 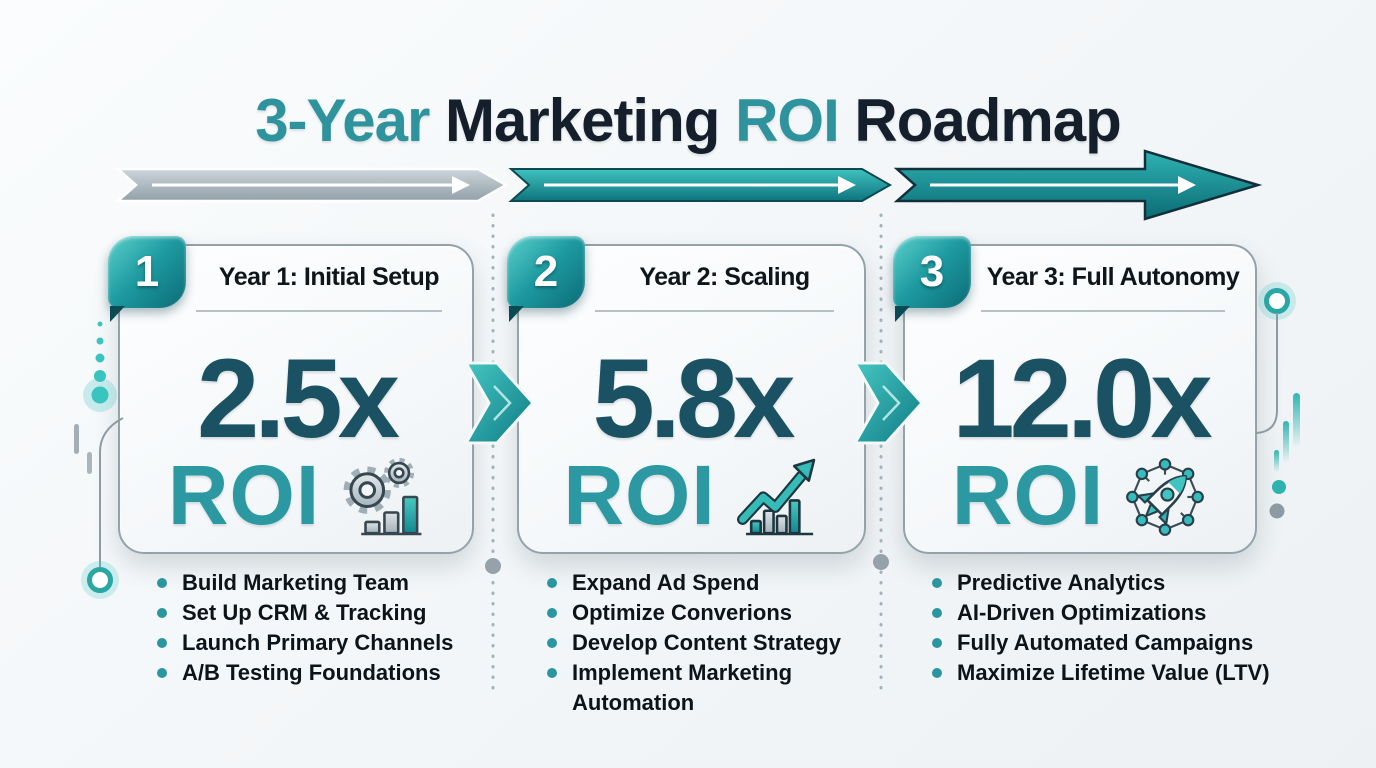 What do you see at coordinates (1287, 432) in the screenshot?
I see `teal-streaks-right` at bounding box center [1287, 432].